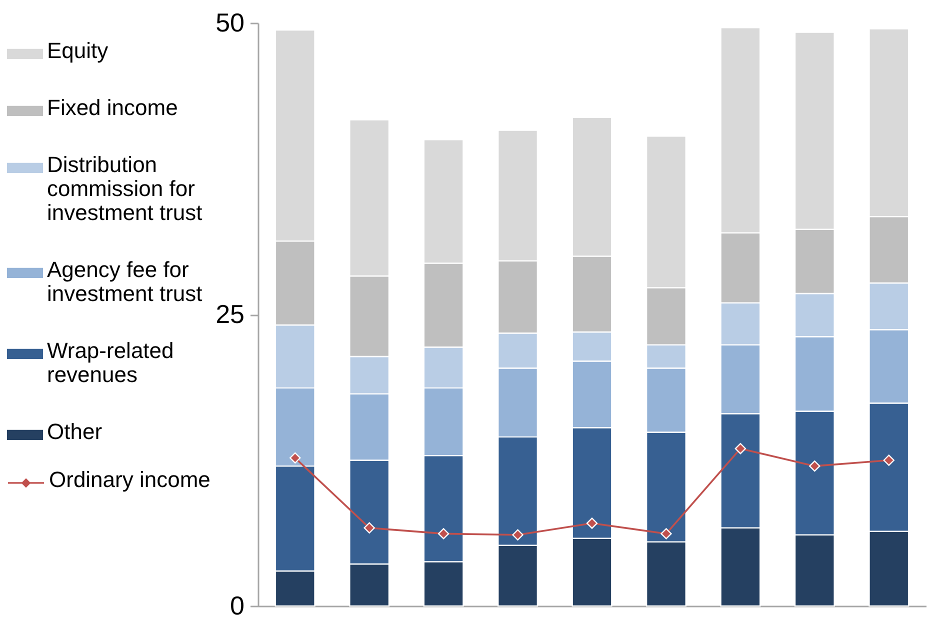  What do you see at coordinates (129, 479) in the screenshot?
I see `legend-label: Ordinary income` at bounding box center [129, 479].